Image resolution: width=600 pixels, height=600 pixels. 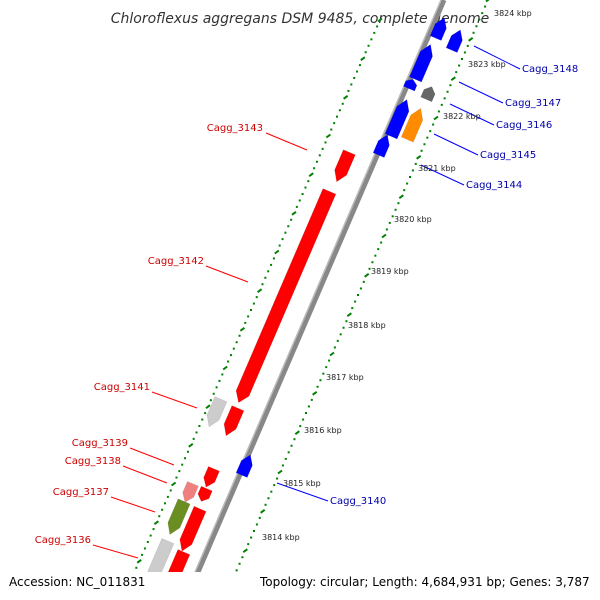 I want to click on scale-tick-label: 3819 kbp, so click(x=390, y=271).